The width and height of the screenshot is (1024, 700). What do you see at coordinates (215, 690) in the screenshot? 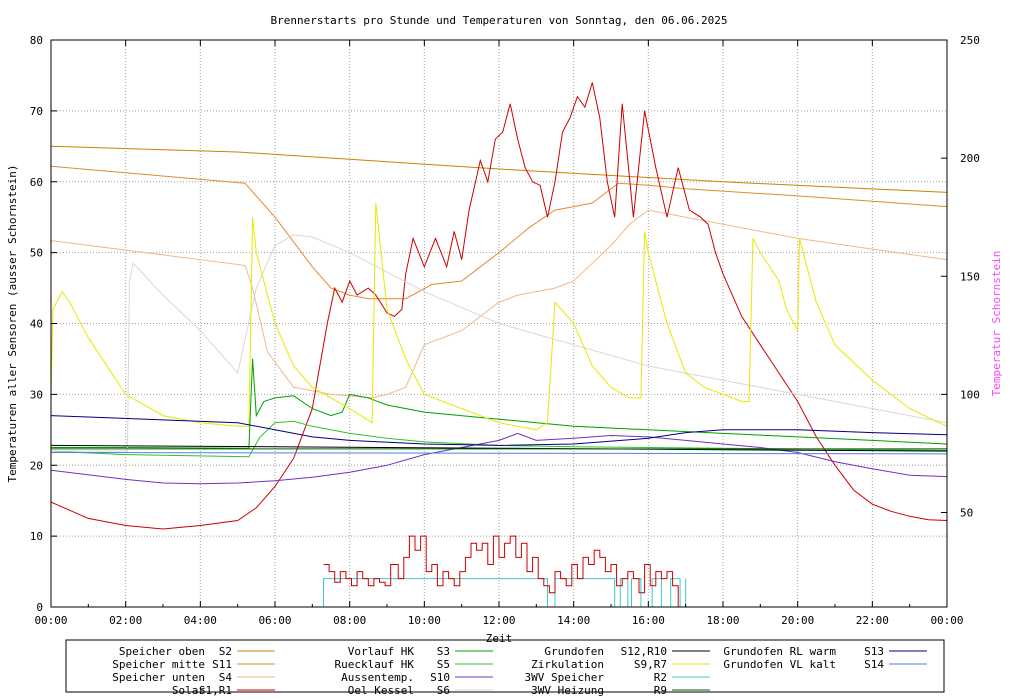
I see `legend-code: S1,R1` at bounding box center [215, 690].